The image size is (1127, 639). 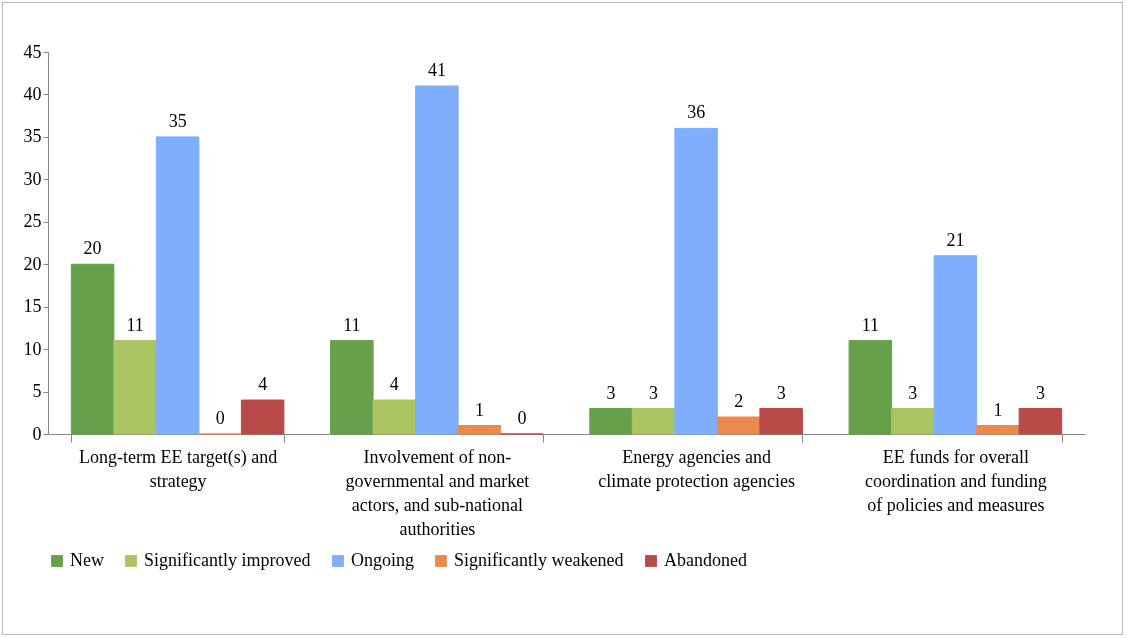 I want to click on y-tick-label: 40, so click(x=32, y=93).